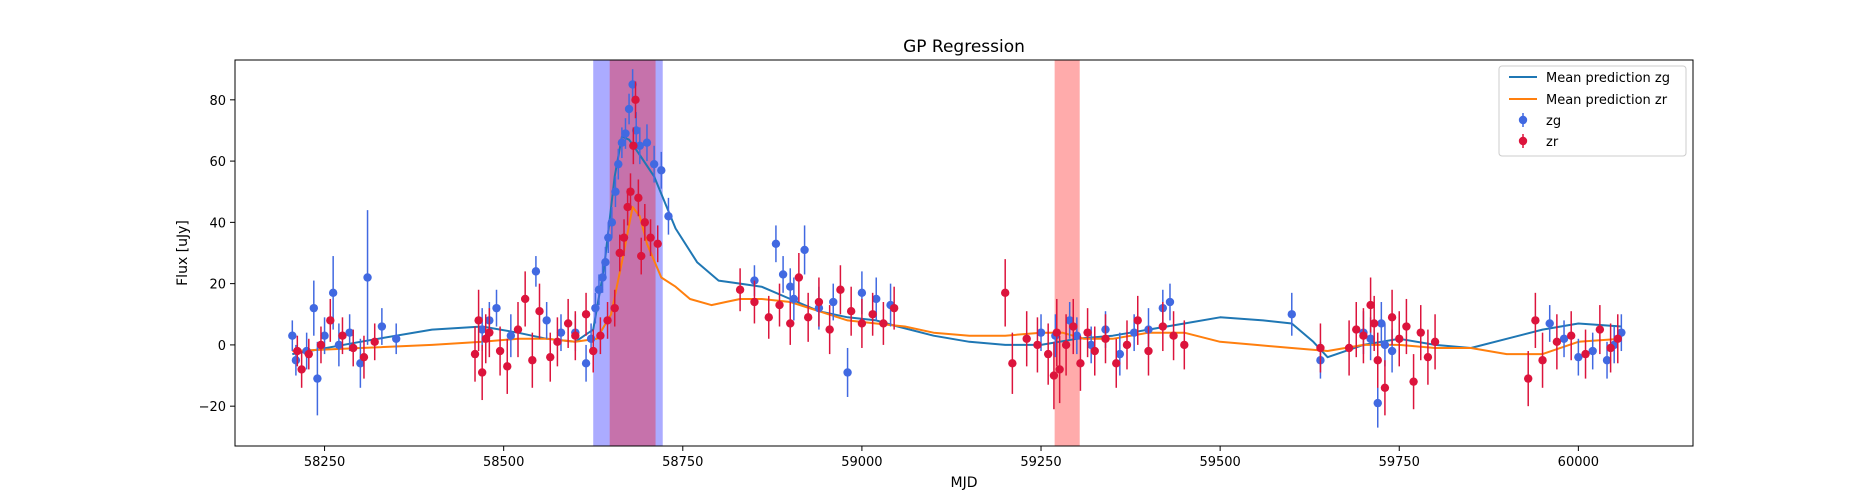 The height and width of the screenshot is (500, 1875). Describe the element at coordinates (1219, 462) in the screenshot. I see `x-tick-label: 59500` at that location.